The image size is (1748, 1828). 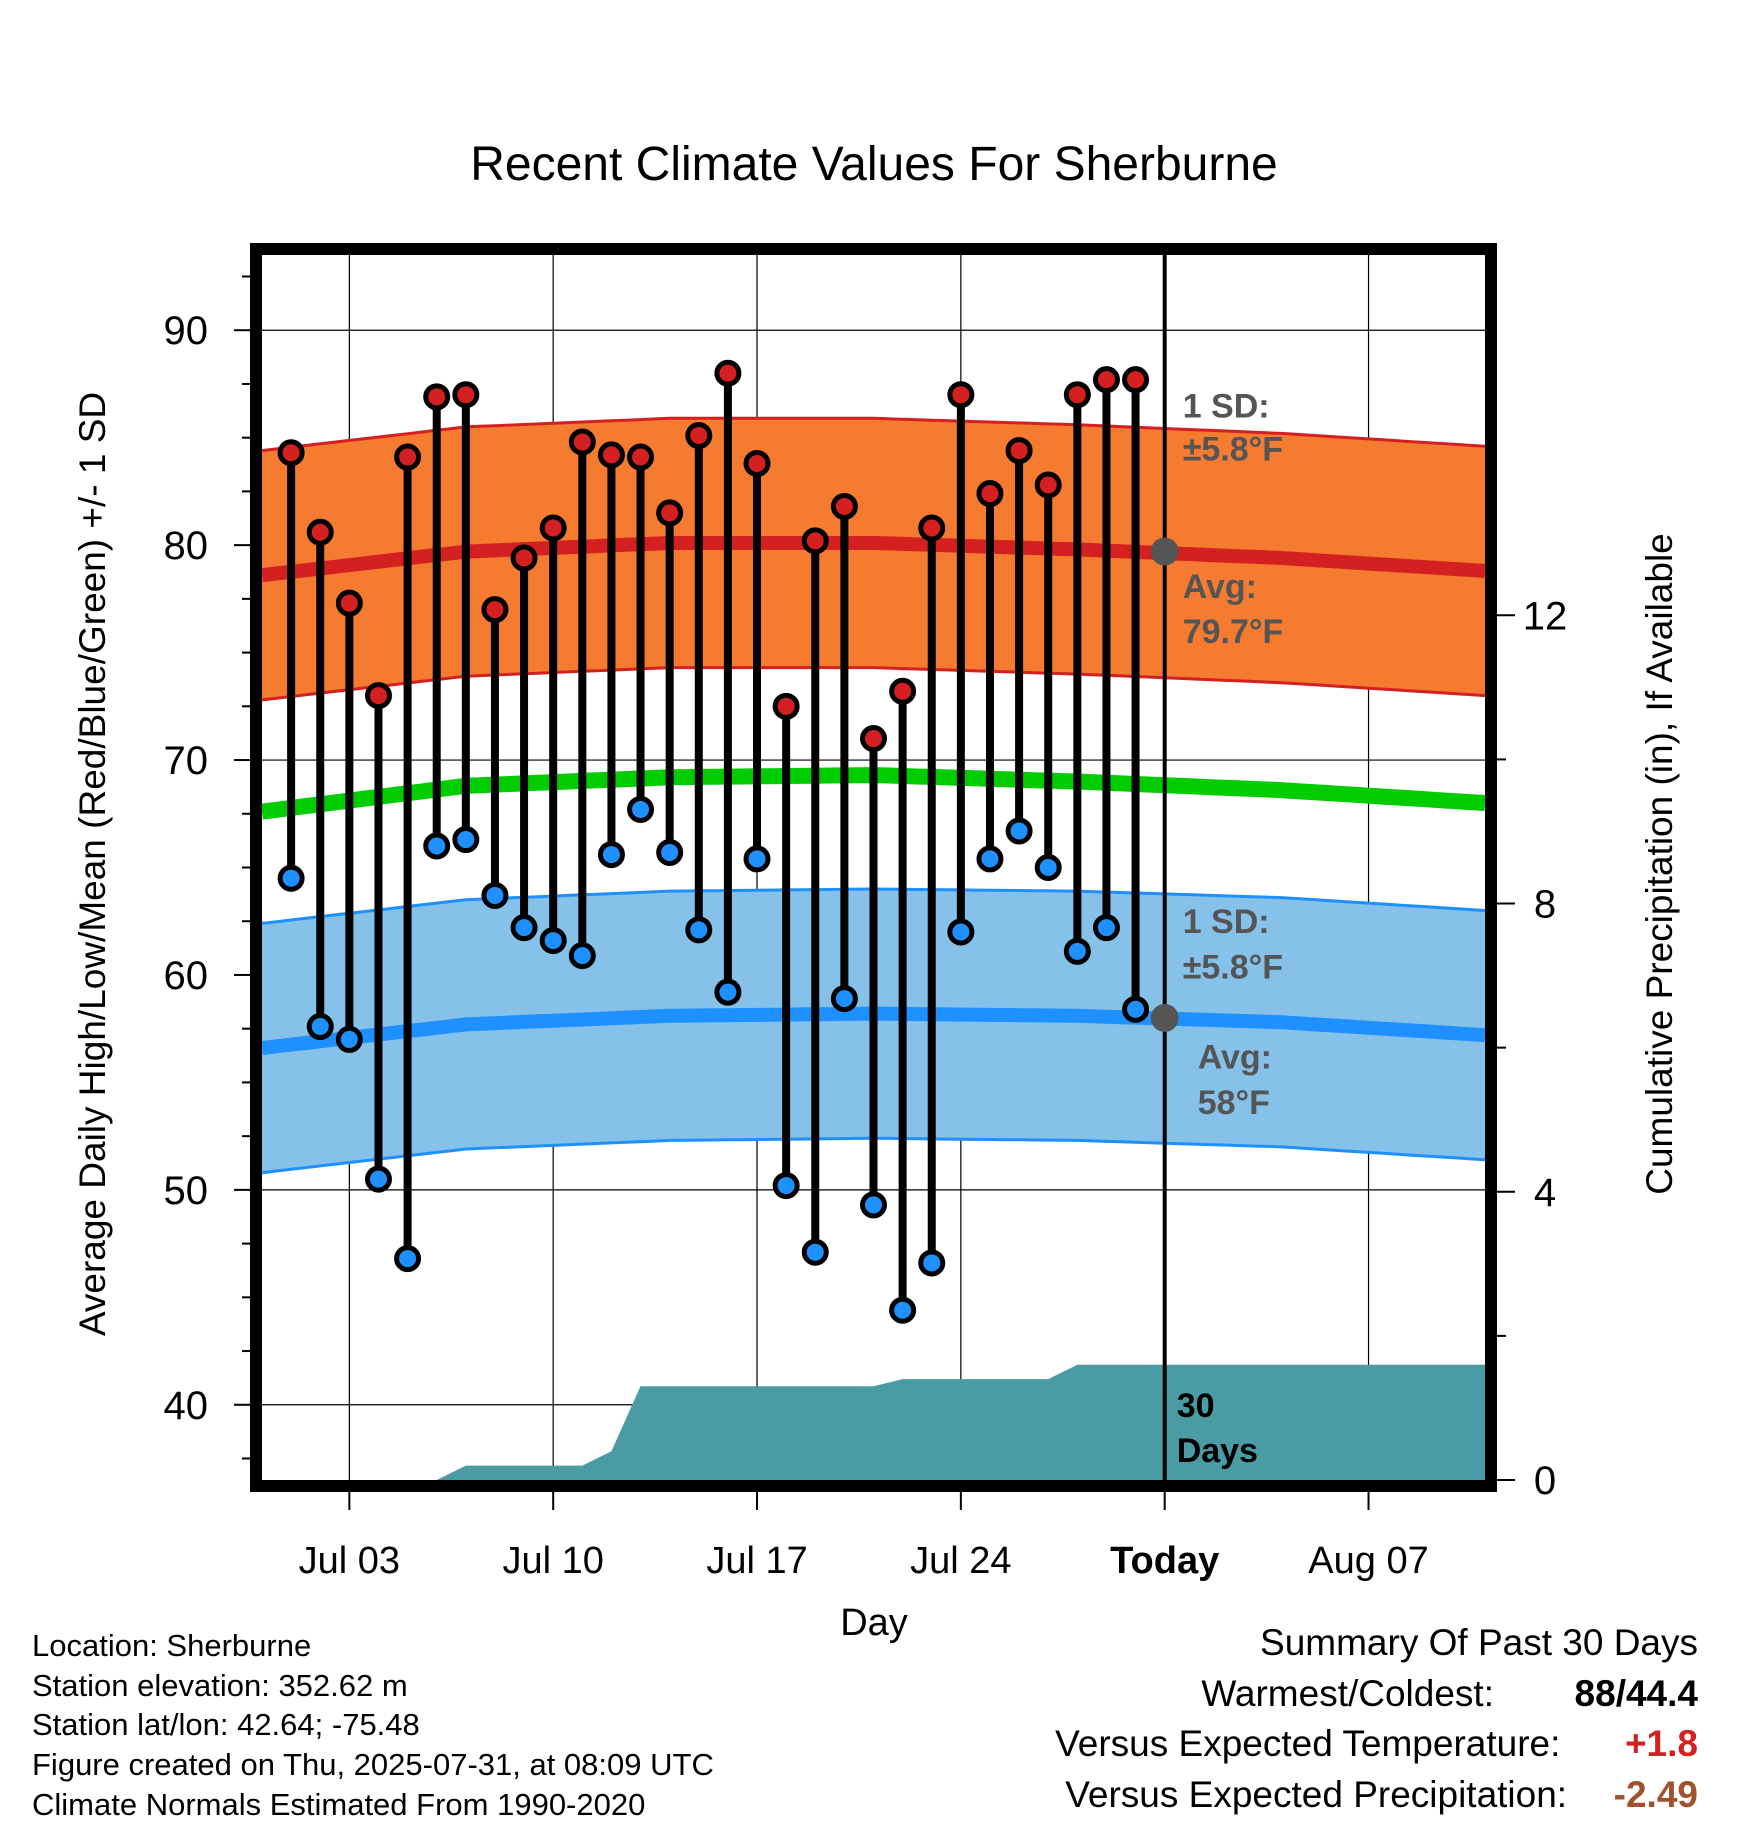 I want to click on x-axis-label: Day, so click(x=874, y=1623).